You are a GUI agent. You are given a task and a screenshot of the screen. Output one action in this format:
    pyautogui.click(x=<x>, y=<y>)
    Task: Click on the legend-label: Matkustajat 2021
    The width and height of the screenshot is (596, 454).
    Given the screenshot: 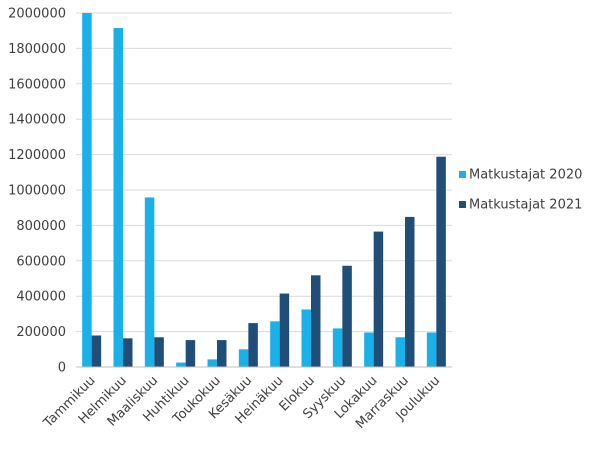 What is the action you would take?
    pyautogui.click(x=525, y=205)
    